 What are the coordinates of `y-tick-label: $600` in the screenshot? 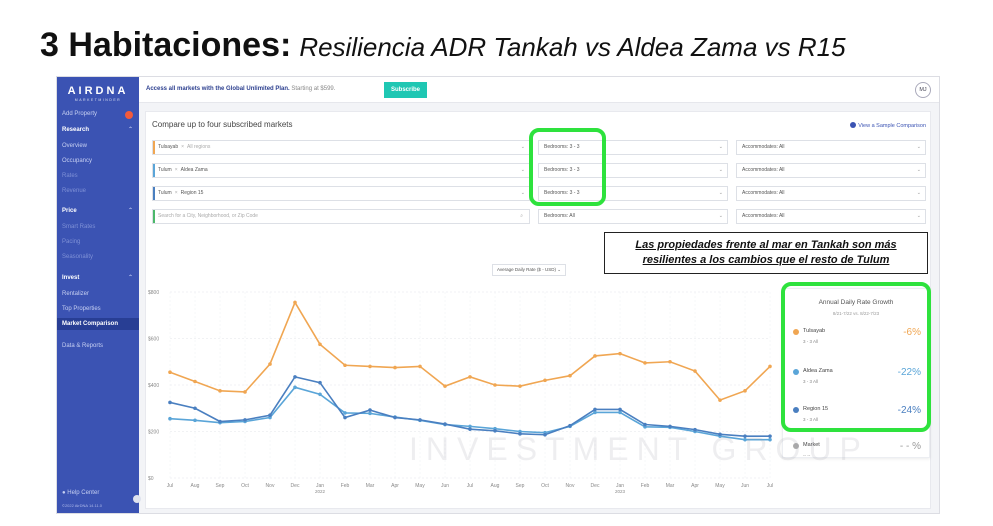 It's located at (153, 340).